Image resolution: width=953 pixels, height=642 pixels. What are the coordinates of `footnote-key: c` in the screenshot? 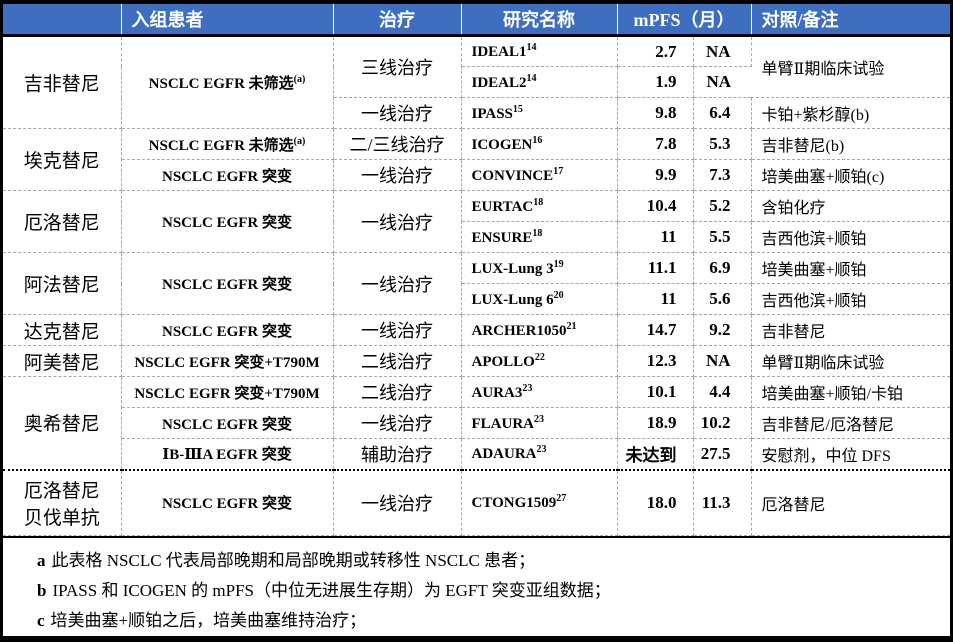 It's located at (41, 620).